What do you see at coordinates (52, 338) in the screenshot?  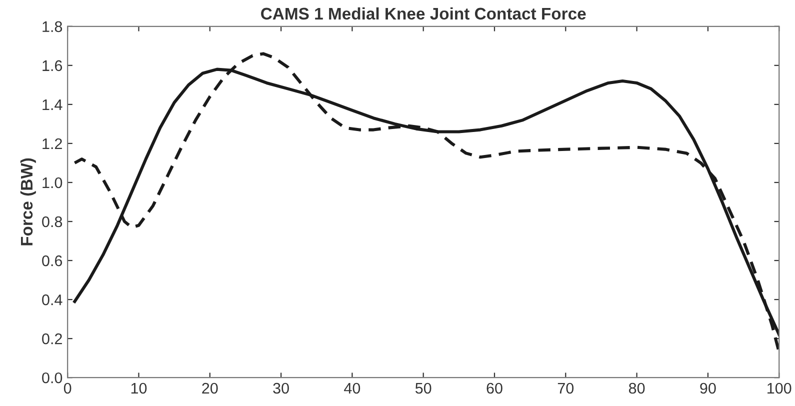 I see `y-tick-label: 0.2` at bounding box center [52, 338].